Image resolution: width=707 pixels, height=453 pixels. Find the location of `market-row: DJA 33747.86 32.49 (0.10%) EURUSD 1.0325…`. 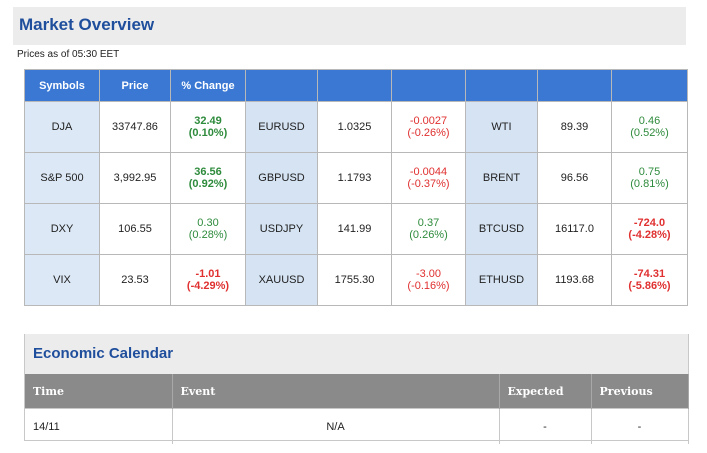

market-row: DJA 33747.86 32.49 (0.10%) EURUSD 1.0325… is located at coordinates (356, 127).